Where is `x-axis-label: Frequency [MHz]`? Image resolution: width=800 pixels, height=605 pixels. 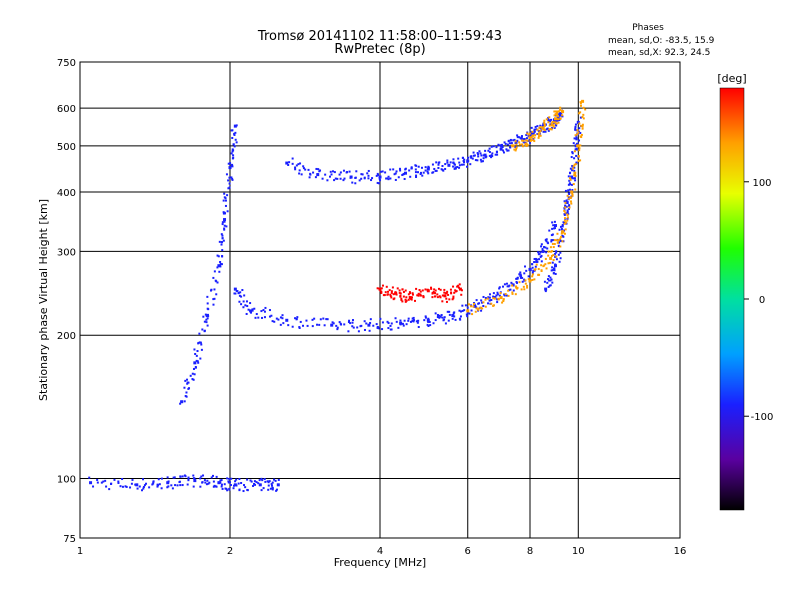
x-axis-label: Frequency [MHz] is located at coordinates (380, 562).